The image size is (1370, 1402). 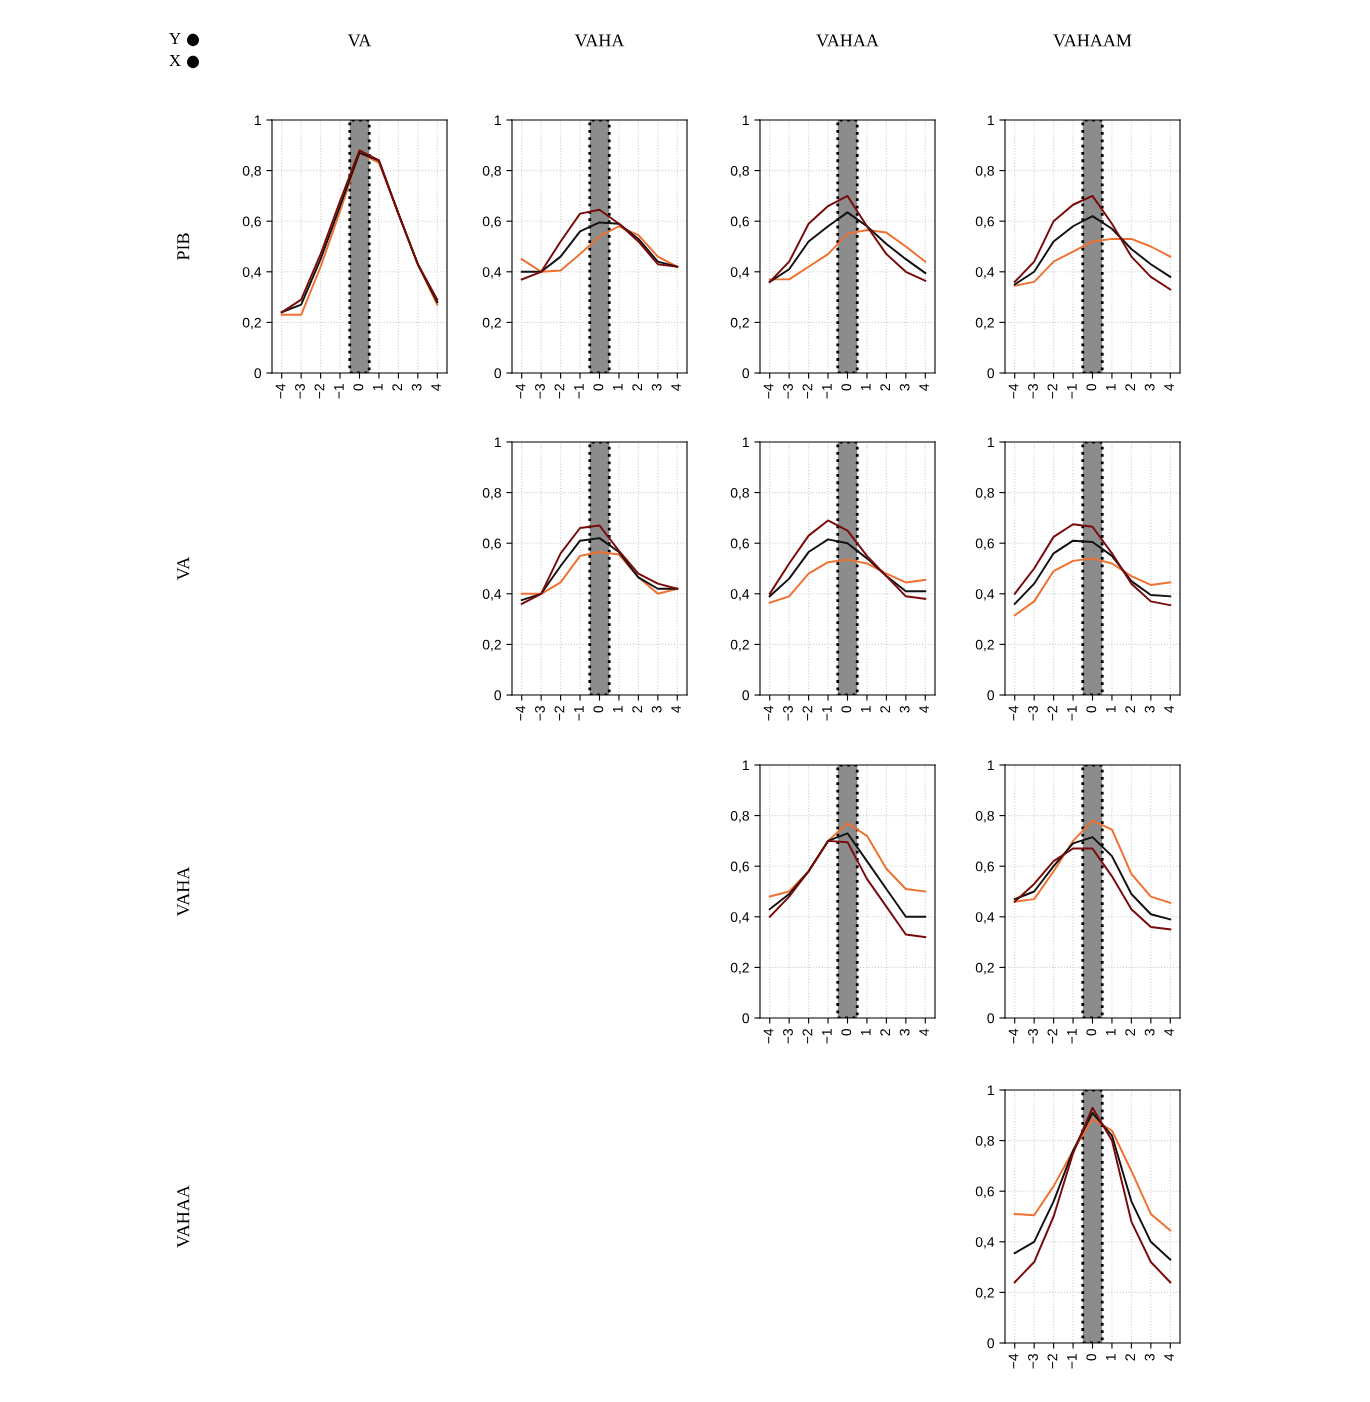 I want to click on chart-title: VAHAA, so click(x=847, y=40).